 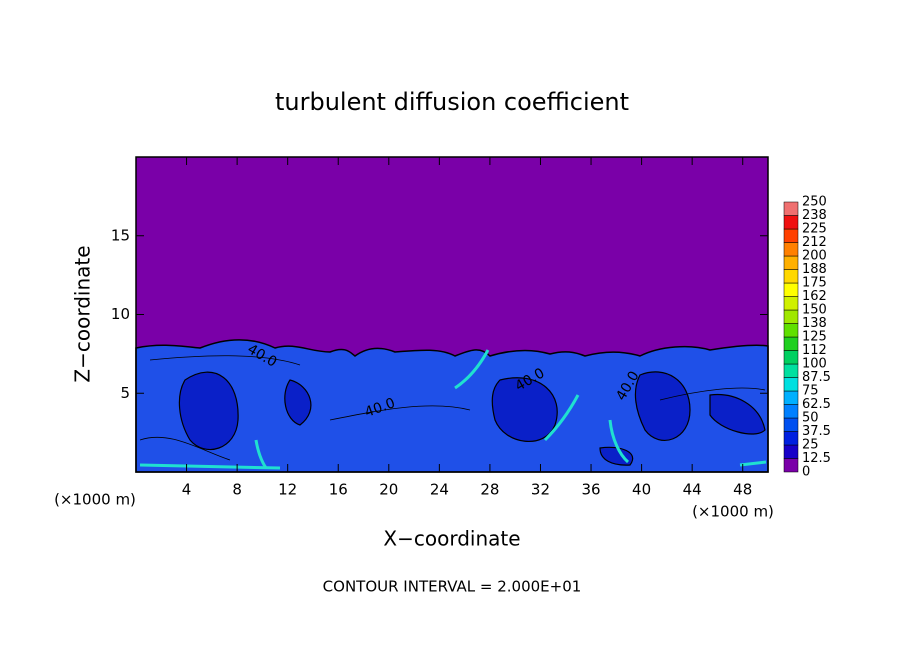 I want to click on x-tick-label: 12, so click(x=287, y=490).